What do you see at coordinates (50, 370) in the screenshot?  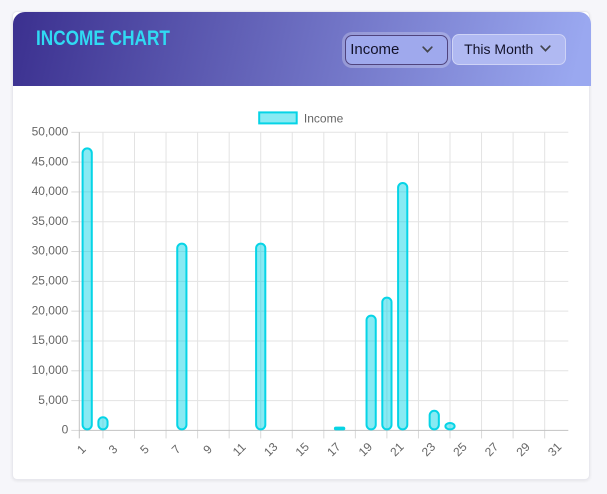 I see `svg-text: 10,000` at bounding box center [50, 370].